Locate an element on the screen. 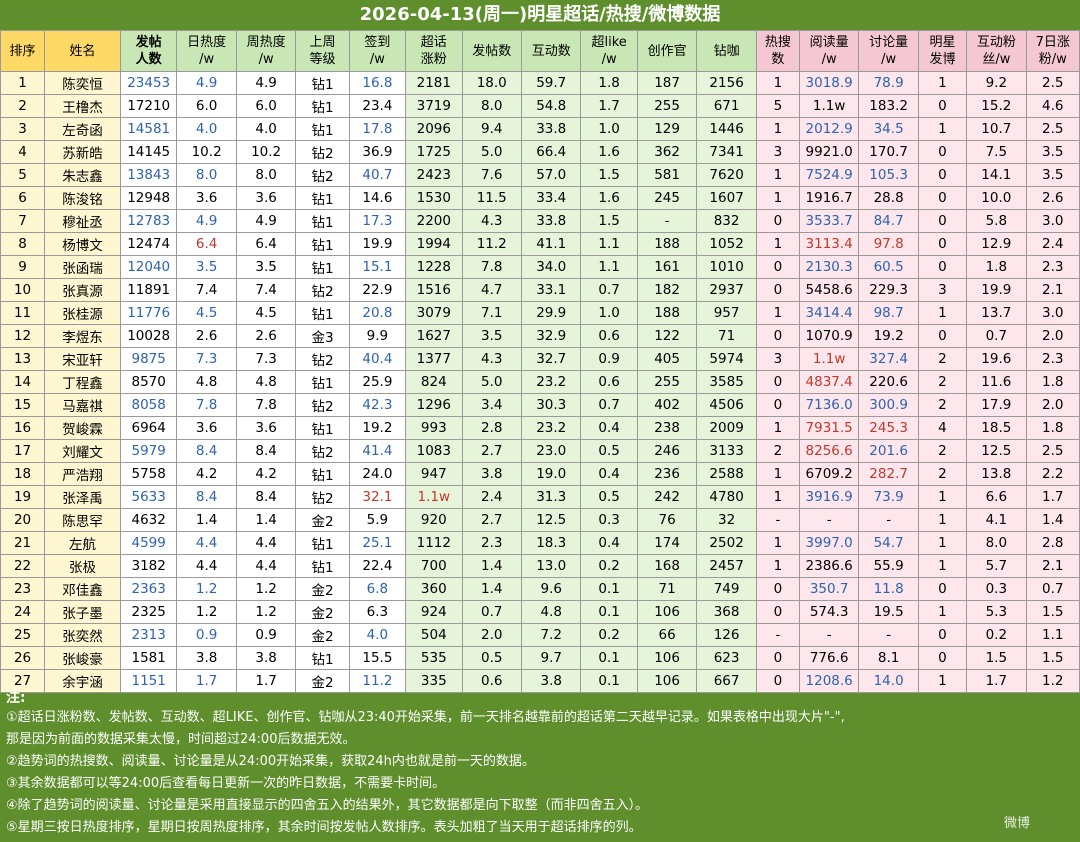 The image size is (1080, 842). cell-name: 张泽禹 is located at coordinates (82, 497).